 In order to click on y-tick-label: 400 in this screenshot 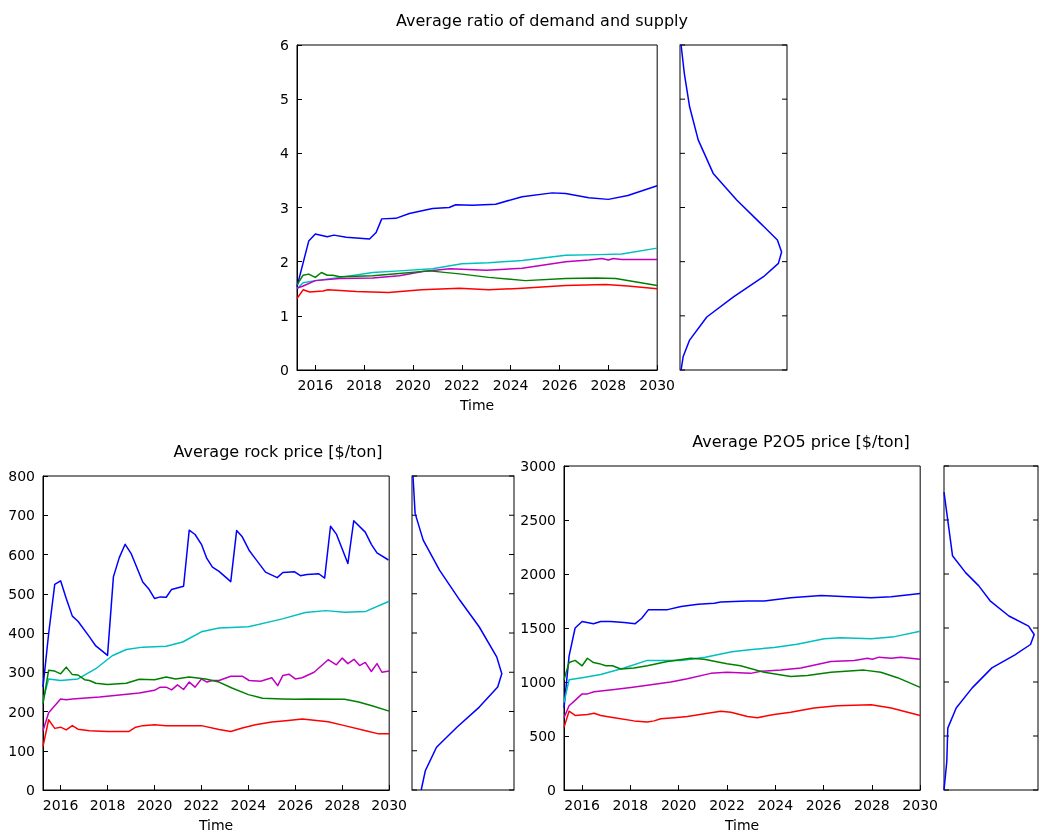, I will do `click(21, 633)`.